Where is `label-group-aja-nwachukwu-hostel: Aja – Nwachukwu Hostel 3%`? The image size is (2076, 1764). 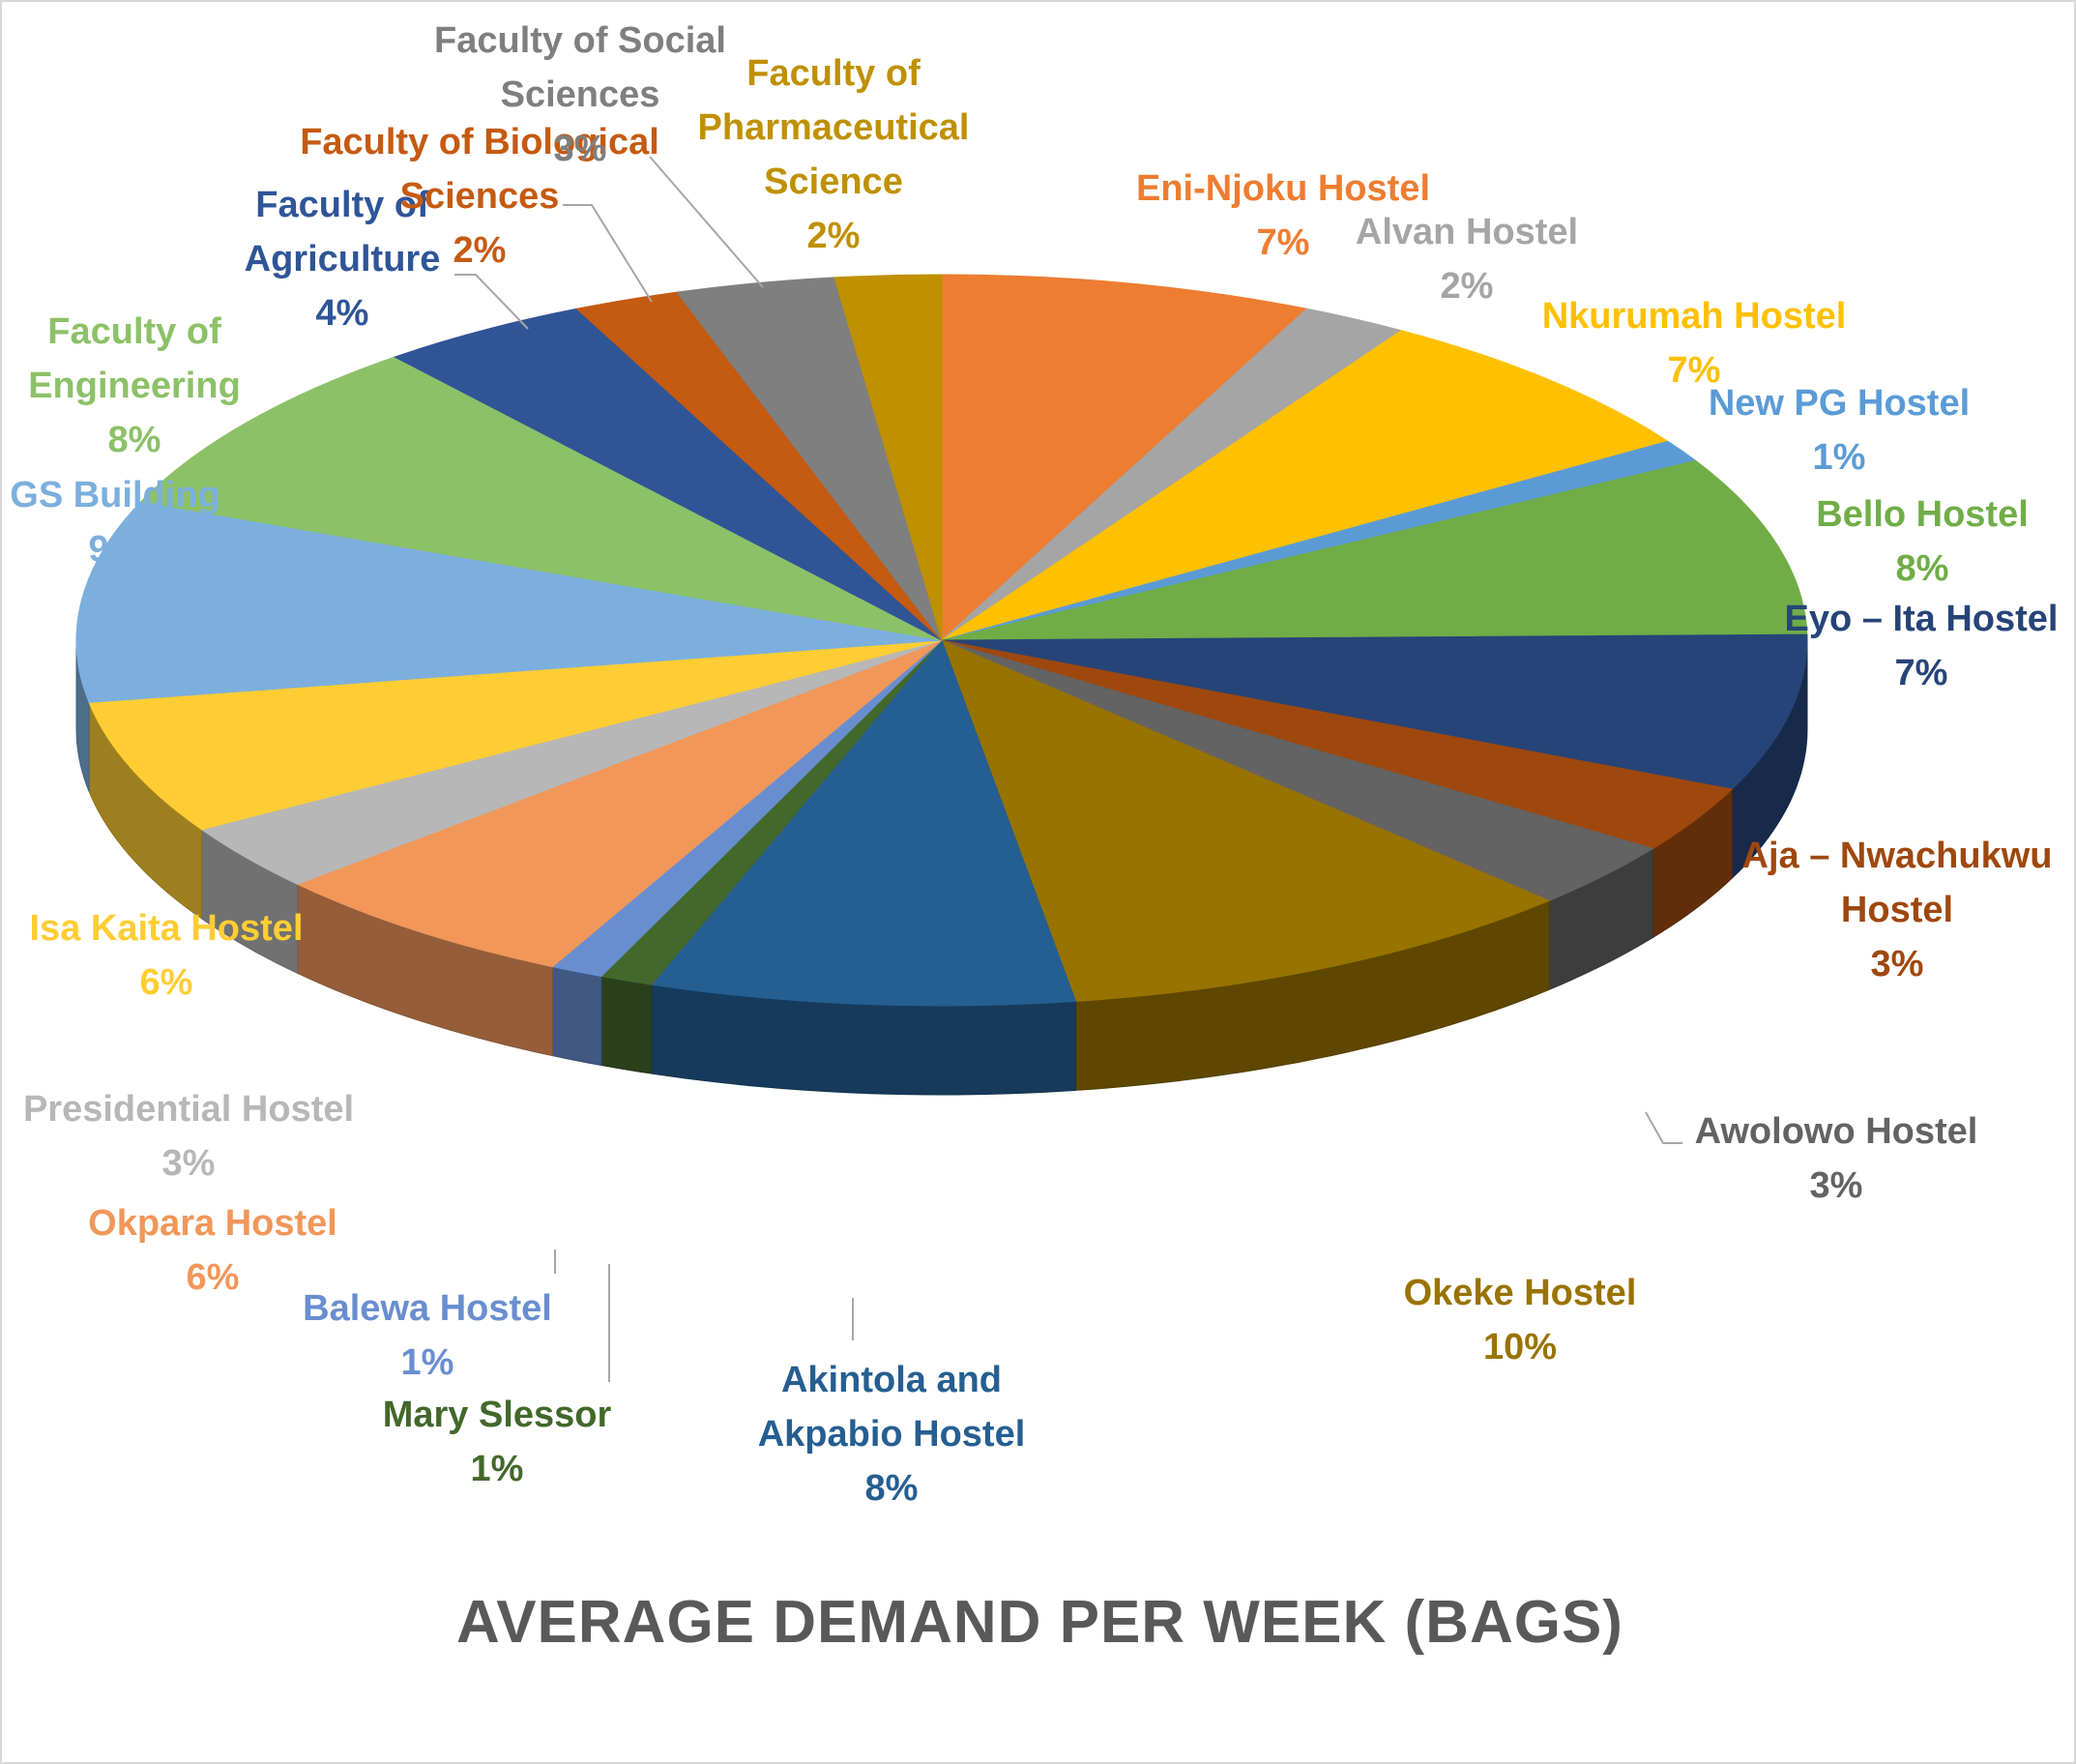
label-group-aja-nwachukwu-hostel: Aja – Nwachukwu Hostel 3% is located at coordinates (1897, 910).